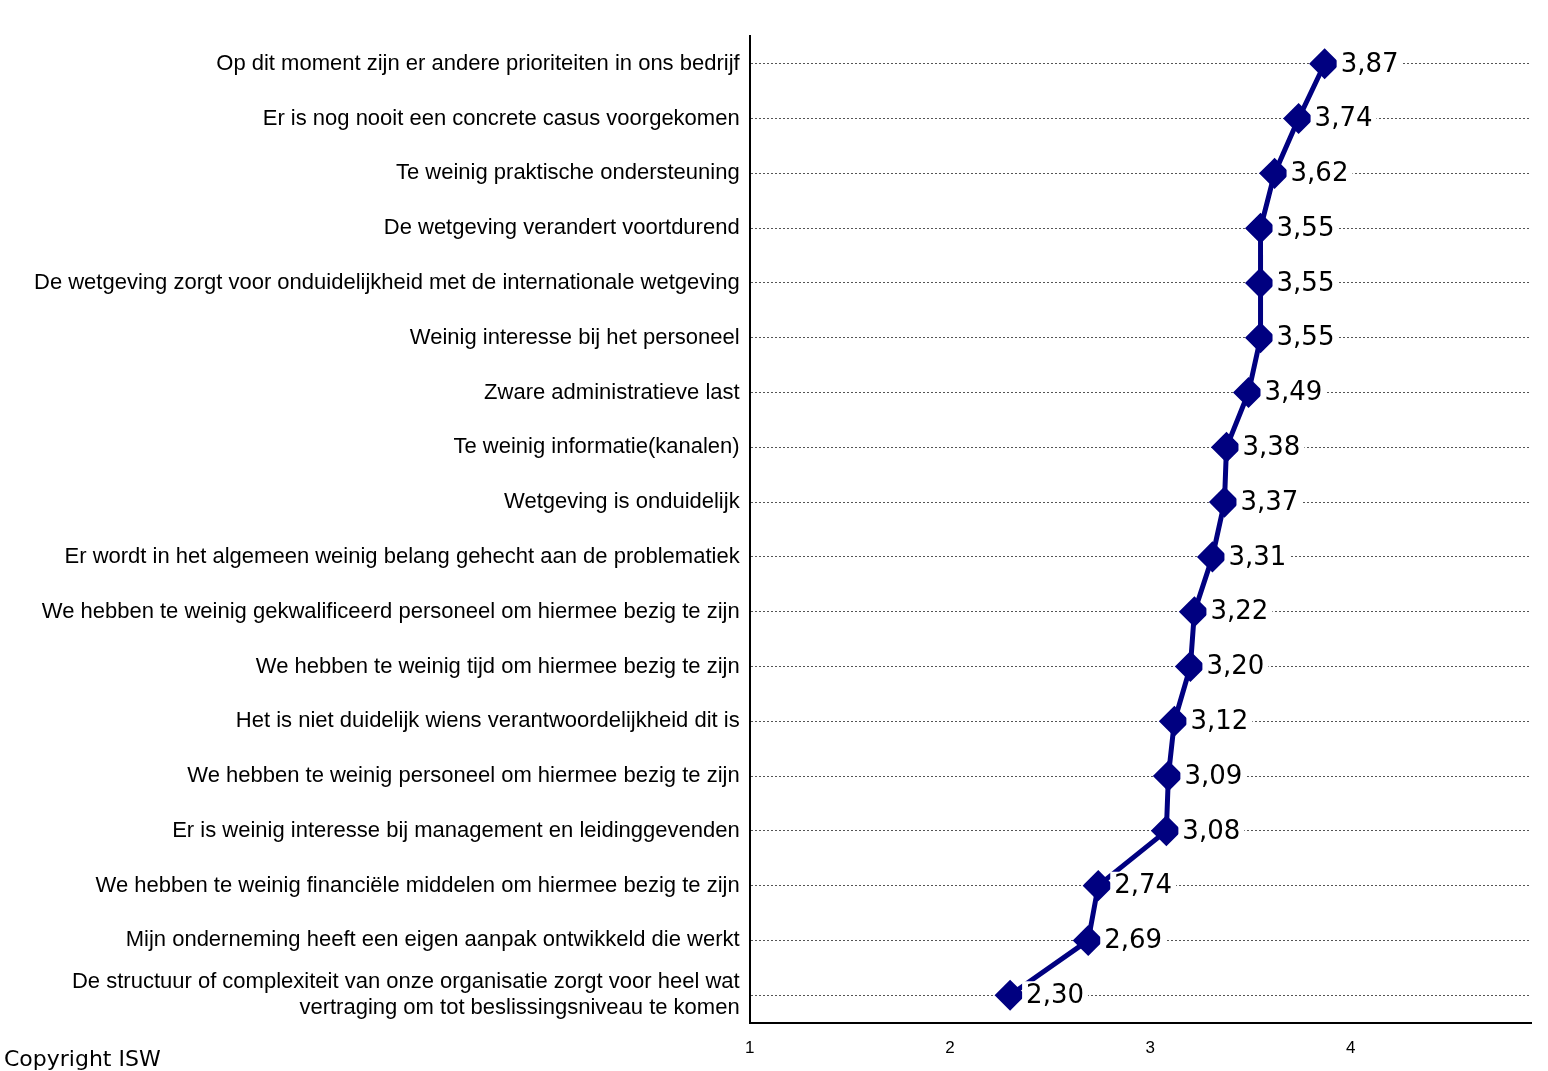  I want to click on data-label: 2,30, so click(1055, 993).